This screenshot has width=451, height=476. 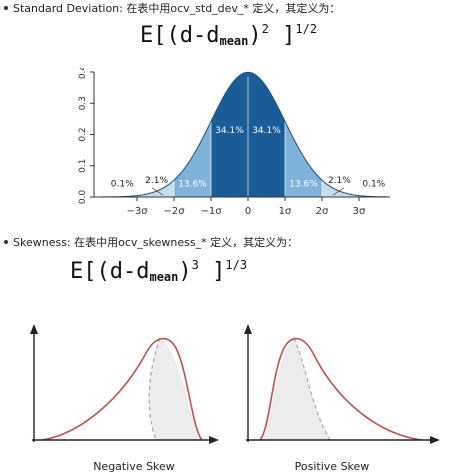 What do you see at coordinates (296, 389) in the screenshot?
I see `positive-skew-fill` at bounding box center [296, 389].